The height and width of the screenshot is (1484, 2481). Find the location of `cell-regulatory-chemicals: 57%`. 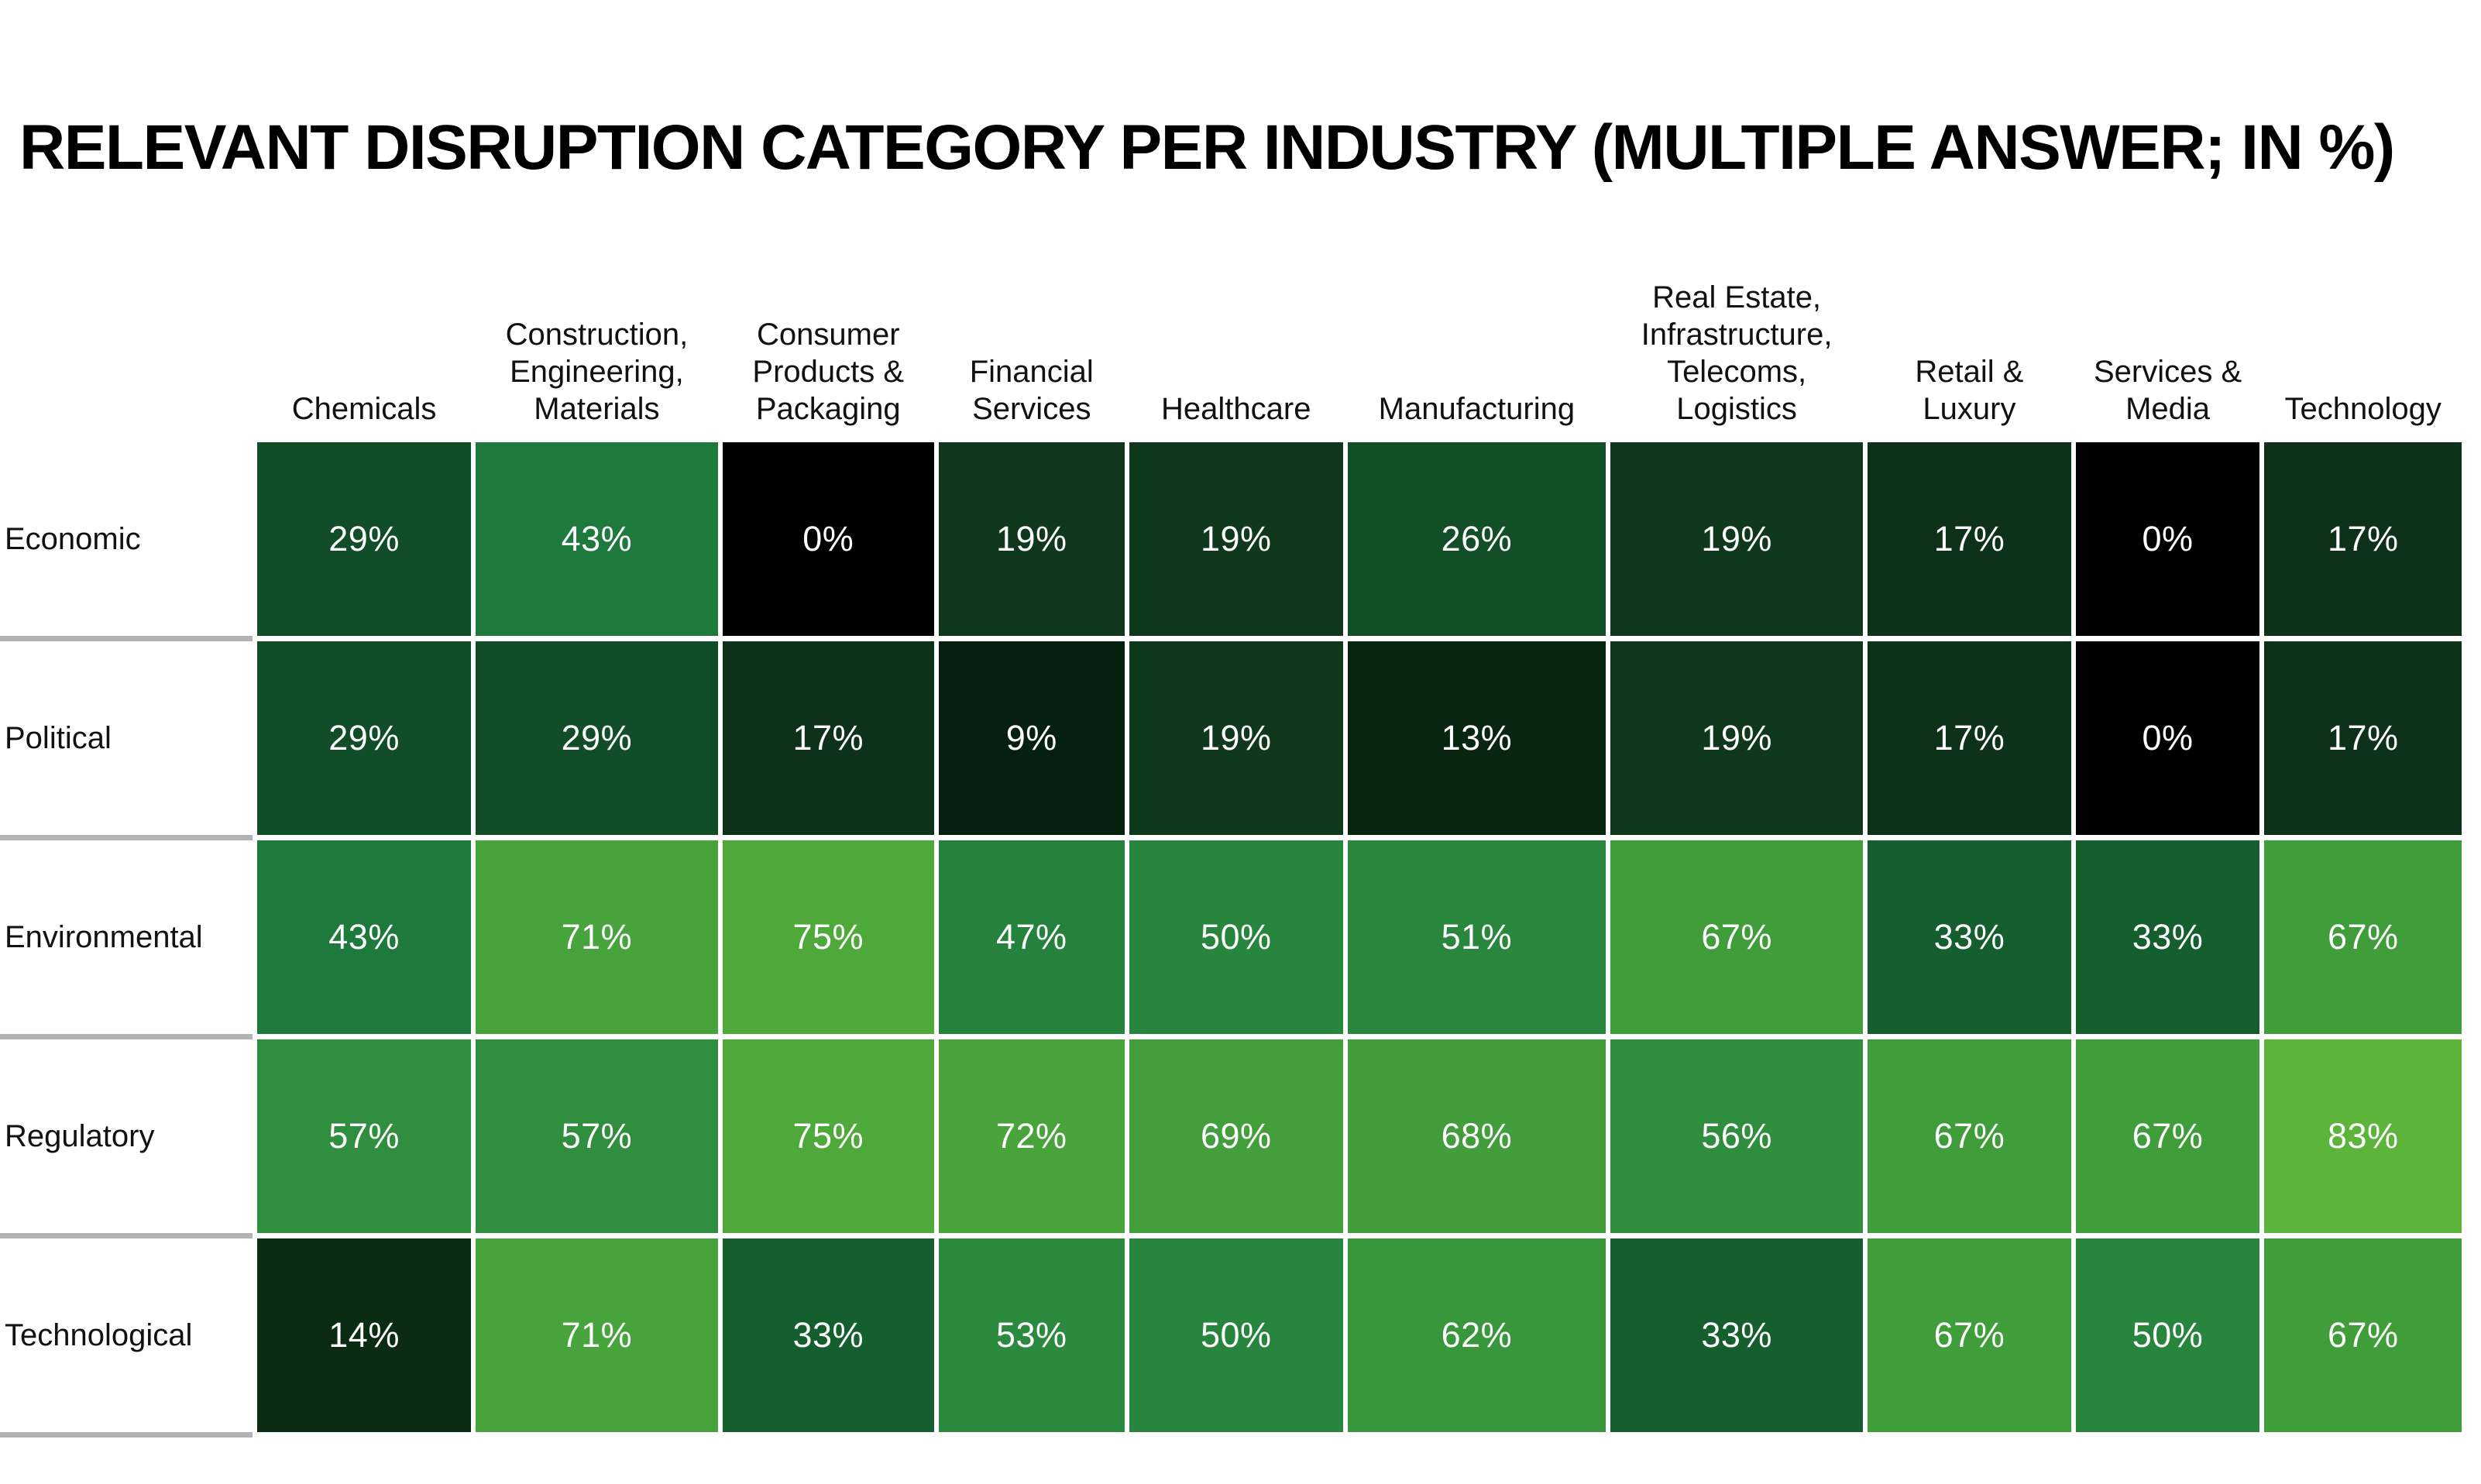

cell-regulatory-chemicals: 57% is located at coordinates (364, 1136).